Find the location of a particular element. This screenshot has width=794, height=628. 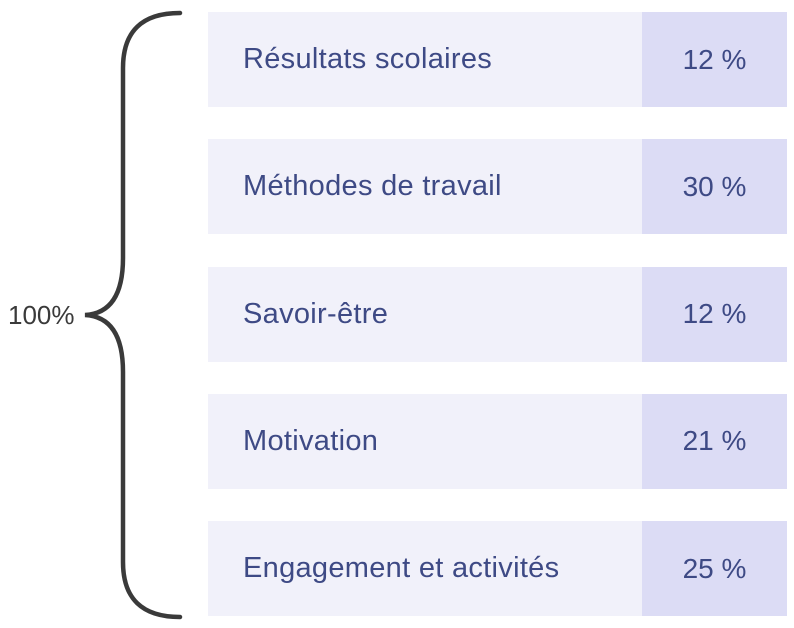

category-percentage: 30 % is located at coordinates (714, 187).